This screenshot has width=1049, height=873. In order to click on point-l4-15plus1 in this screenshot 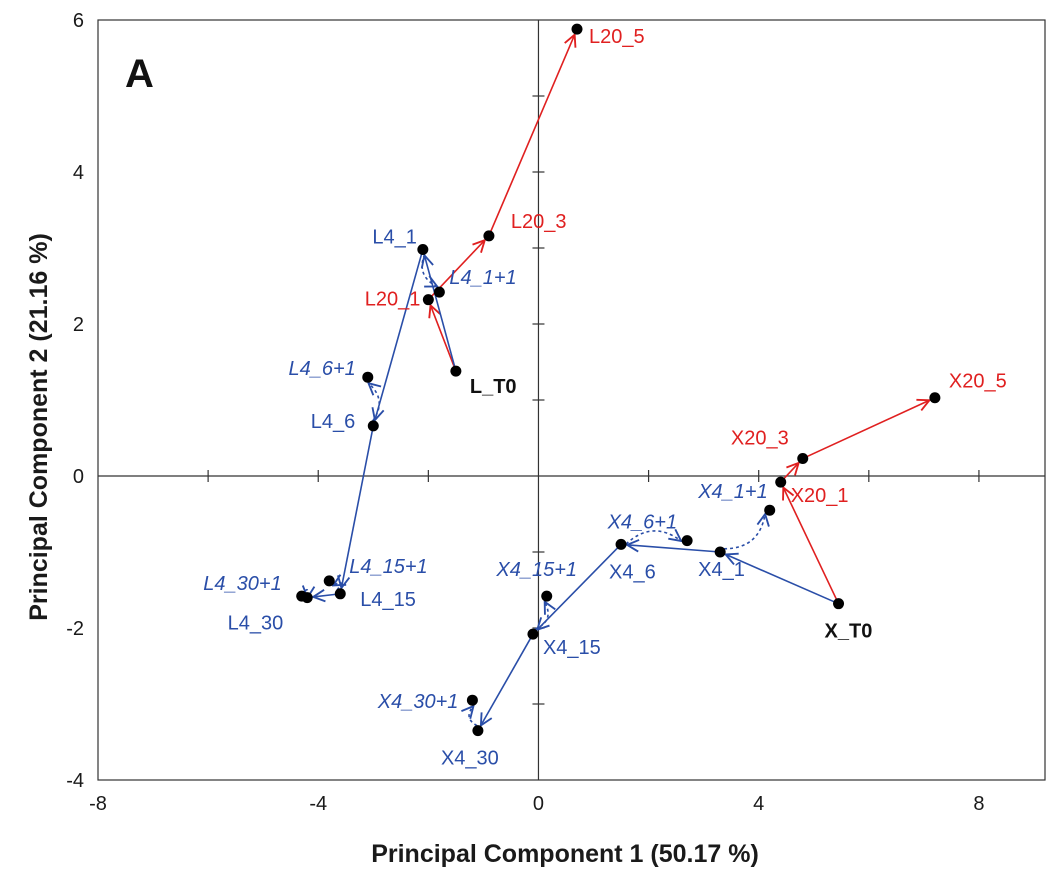, I will do `click(329, 581)`.